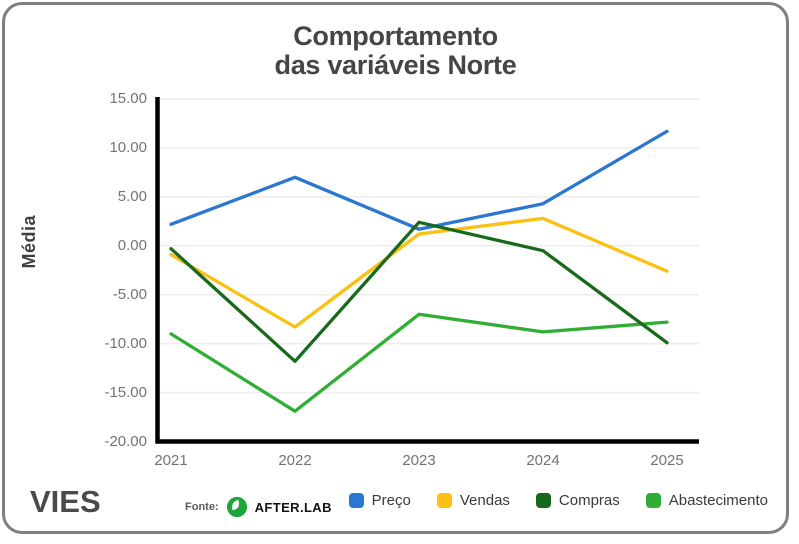 Image resolution: width=799 pixels, height=544 pixels. What do you see at coordinates (129, 294) in the screenshot?
I see `y-tick-label: -5.00` at bounding box center [129, 294].